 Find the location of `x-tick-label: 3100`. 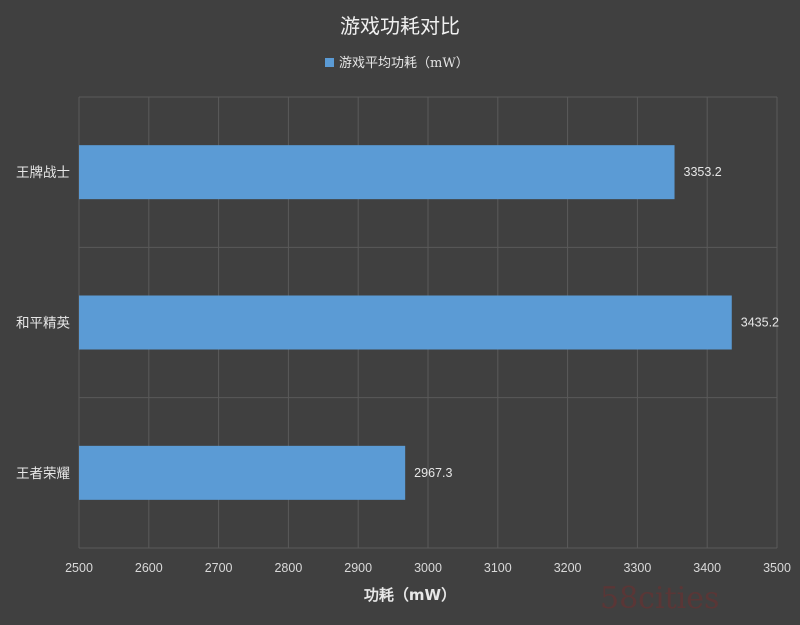

x-tick-label: 3100 is located at coordinates (498, 568).